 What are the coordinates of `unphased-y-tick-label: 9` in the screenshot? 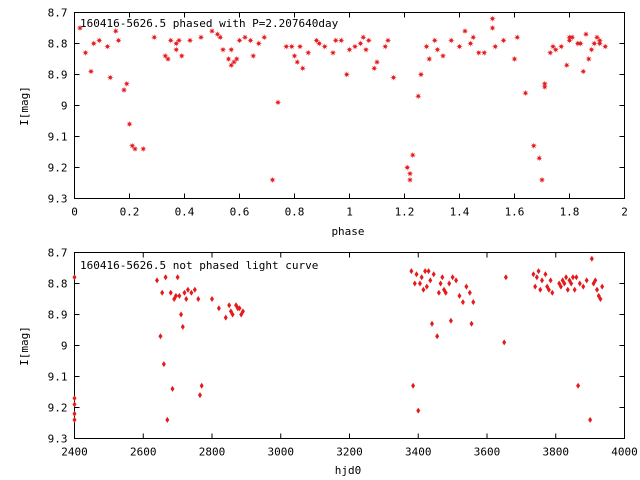 It's located at (64, 346).